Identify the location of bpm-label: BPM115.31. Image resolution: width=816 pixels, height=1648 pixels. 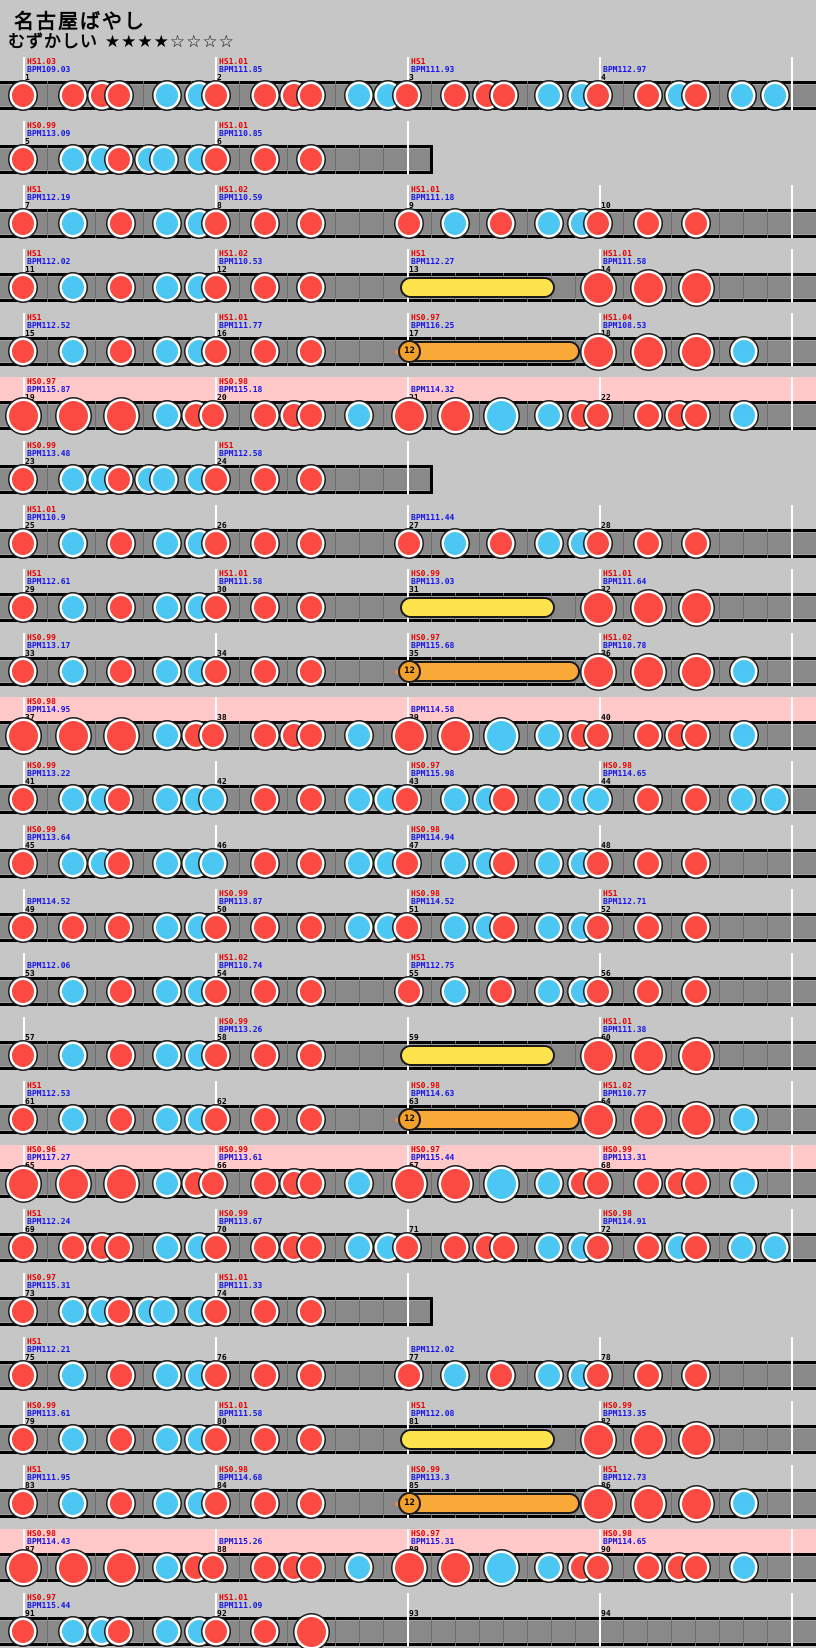
(49, 1285).